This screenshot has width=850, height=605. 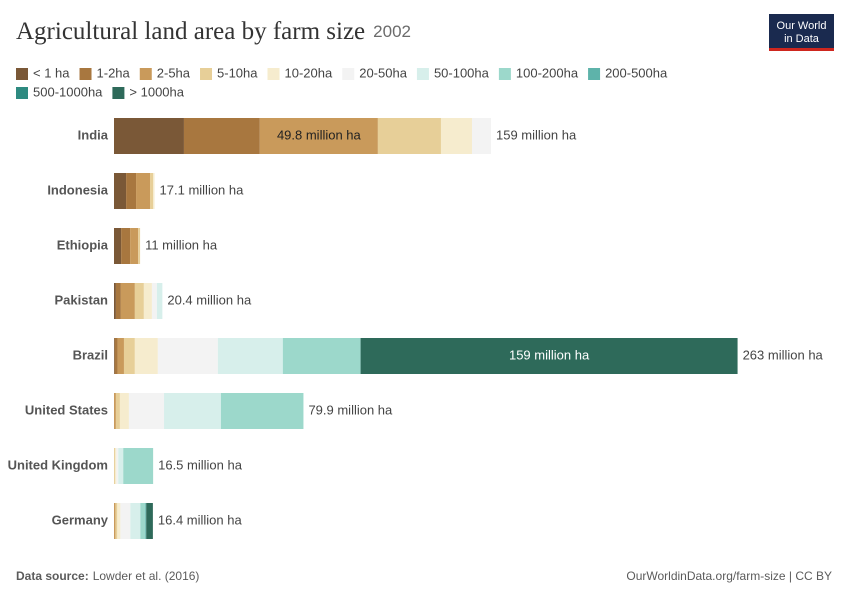 What do you see at coordinates (237, 72) in the screenshot?
I see `legend-label: 5-10ha` at bounding box center [237, 72].